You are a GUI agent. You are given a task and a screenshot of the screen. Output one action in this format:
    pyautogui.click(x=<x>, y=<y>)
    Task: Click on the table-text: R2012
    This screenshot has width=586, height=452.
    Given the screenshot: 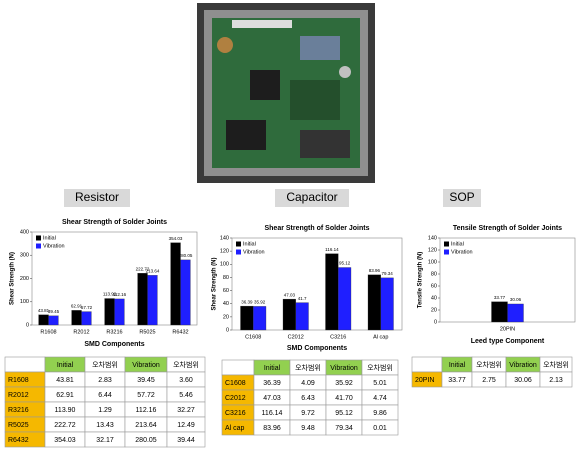 What is the action you would take?
    pyautogui.click(x=18, y=395)
    